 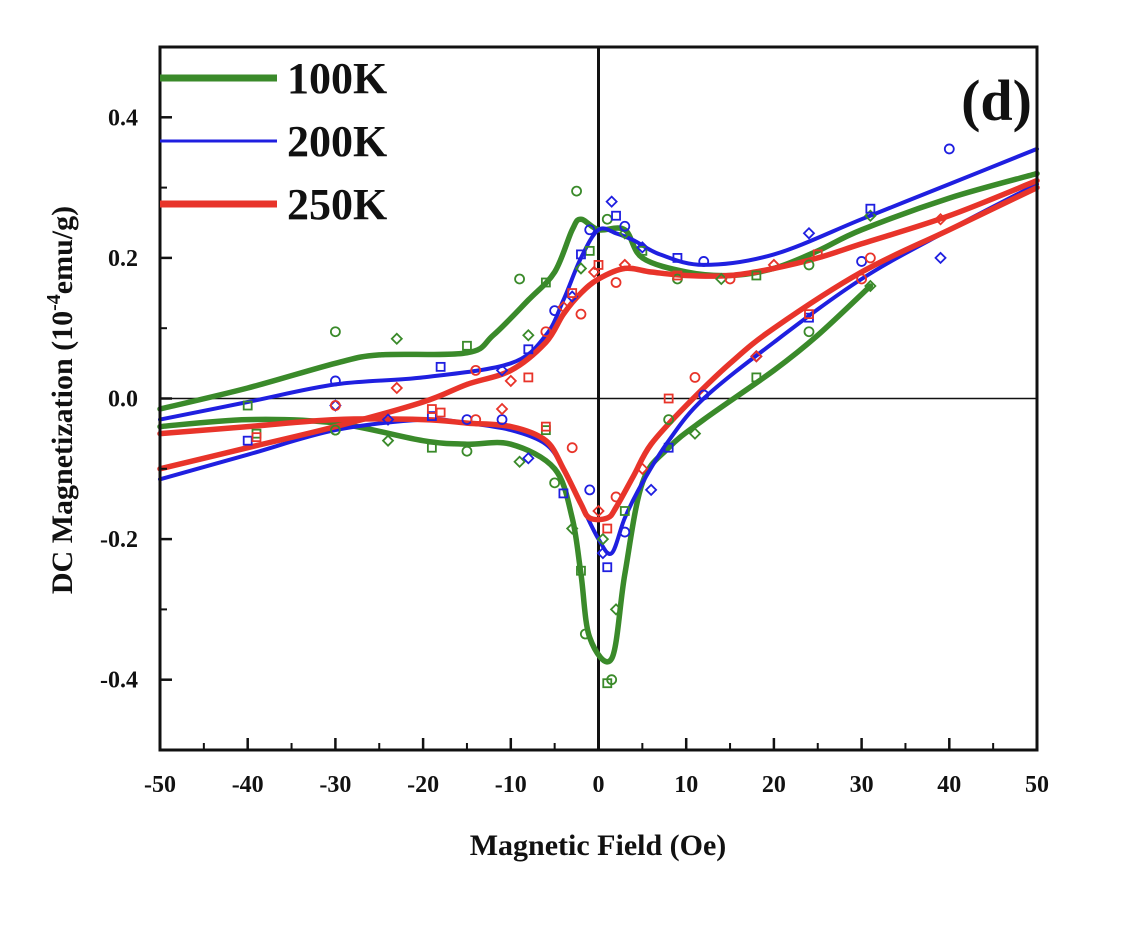 I want to click on legend-label-100k: 100K, so click(x=337, y=78).